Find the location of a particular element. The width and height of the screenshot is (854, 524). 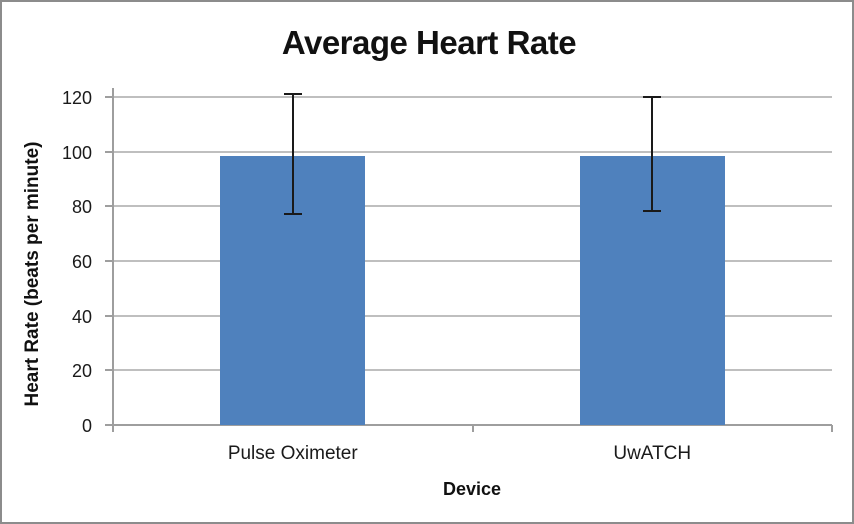

y-axis-line is located at coordinates (113, 260).